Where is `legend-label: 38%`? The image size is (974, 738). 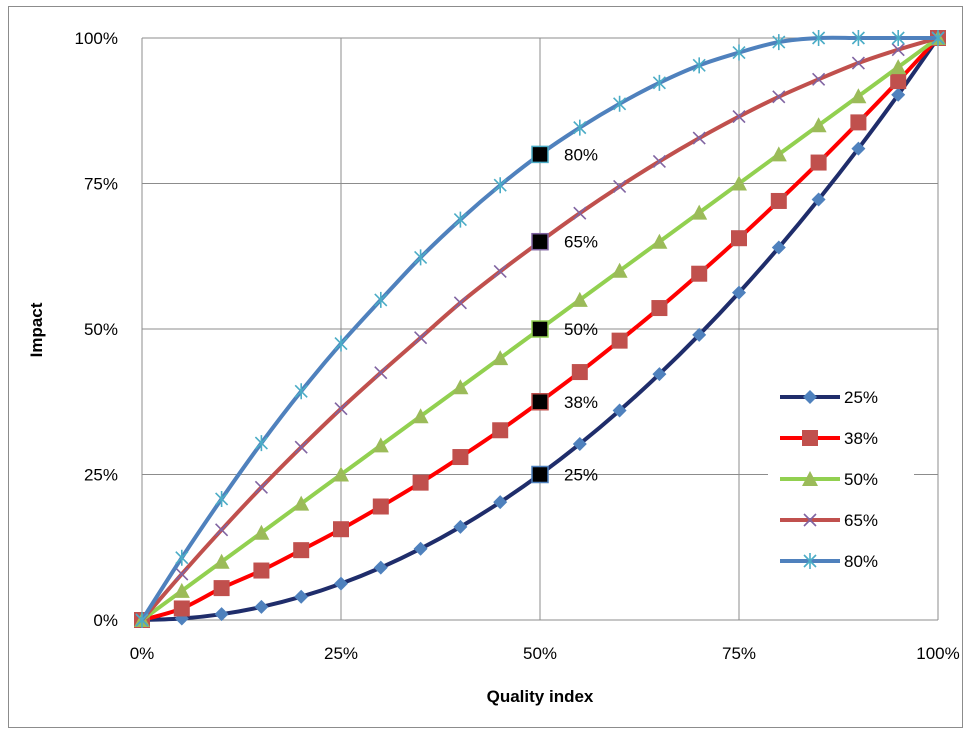 legend-label: 38% is located at coordinates (861, 438).